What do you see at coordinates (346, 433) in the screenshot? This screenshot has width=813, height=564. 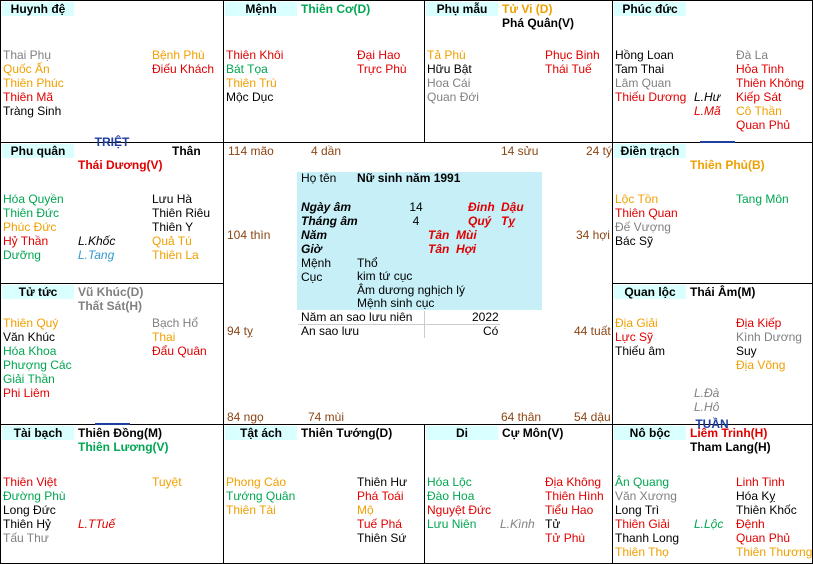 I see `main-star: Thiên Tướng(D)` at bounding box center [346, 433].